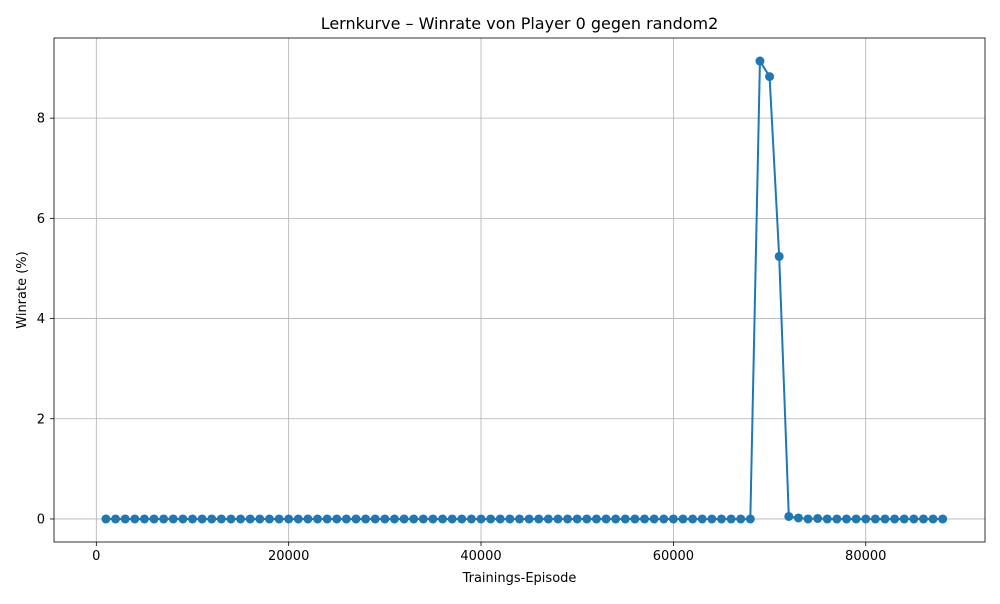 The width and height of the screenshot is (1000, 604). What do you see at coordinates (41, 519) in the screenshot?
I see `y-tick-label: 0` at bounding box center [41, 519].